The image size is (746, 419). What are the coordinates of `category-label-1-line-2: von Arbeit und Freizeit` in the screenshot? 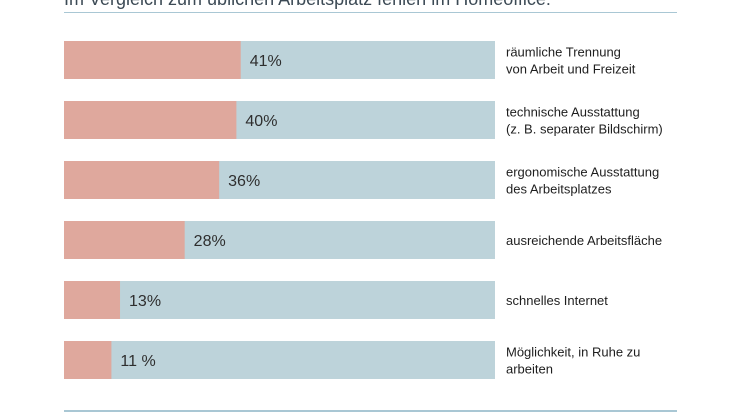 It's located at (571, 69).